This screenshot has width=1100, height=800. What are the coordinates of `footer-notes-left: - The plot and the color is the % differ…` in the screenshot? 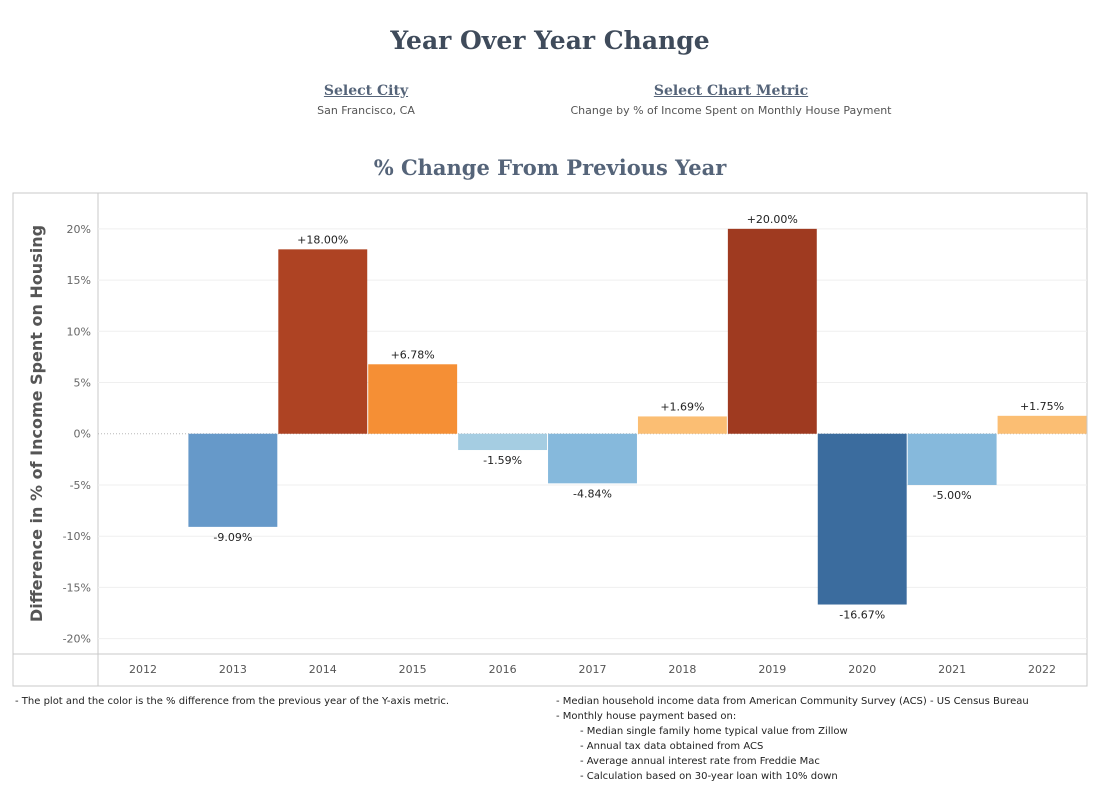 It's located at (275, 701).